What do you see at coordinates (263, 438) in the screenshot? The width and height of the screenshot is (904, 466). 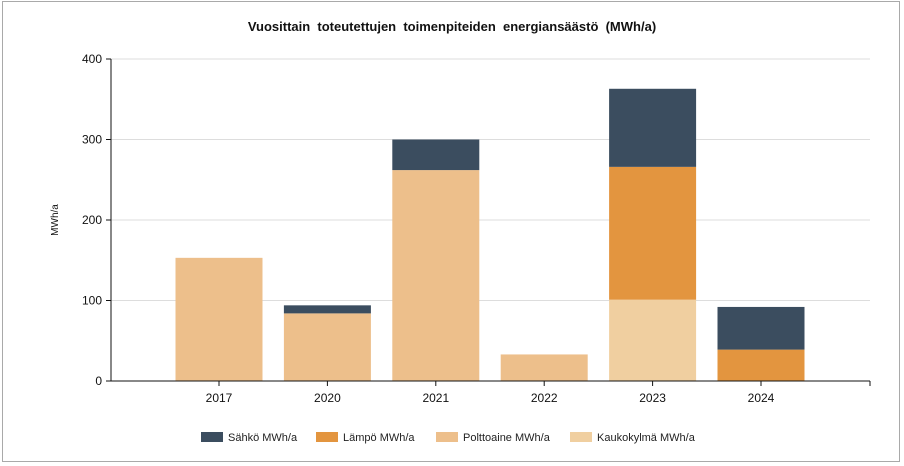 I see `legend-label: Sähkö MWh/a` at bounding box center [263, 438].